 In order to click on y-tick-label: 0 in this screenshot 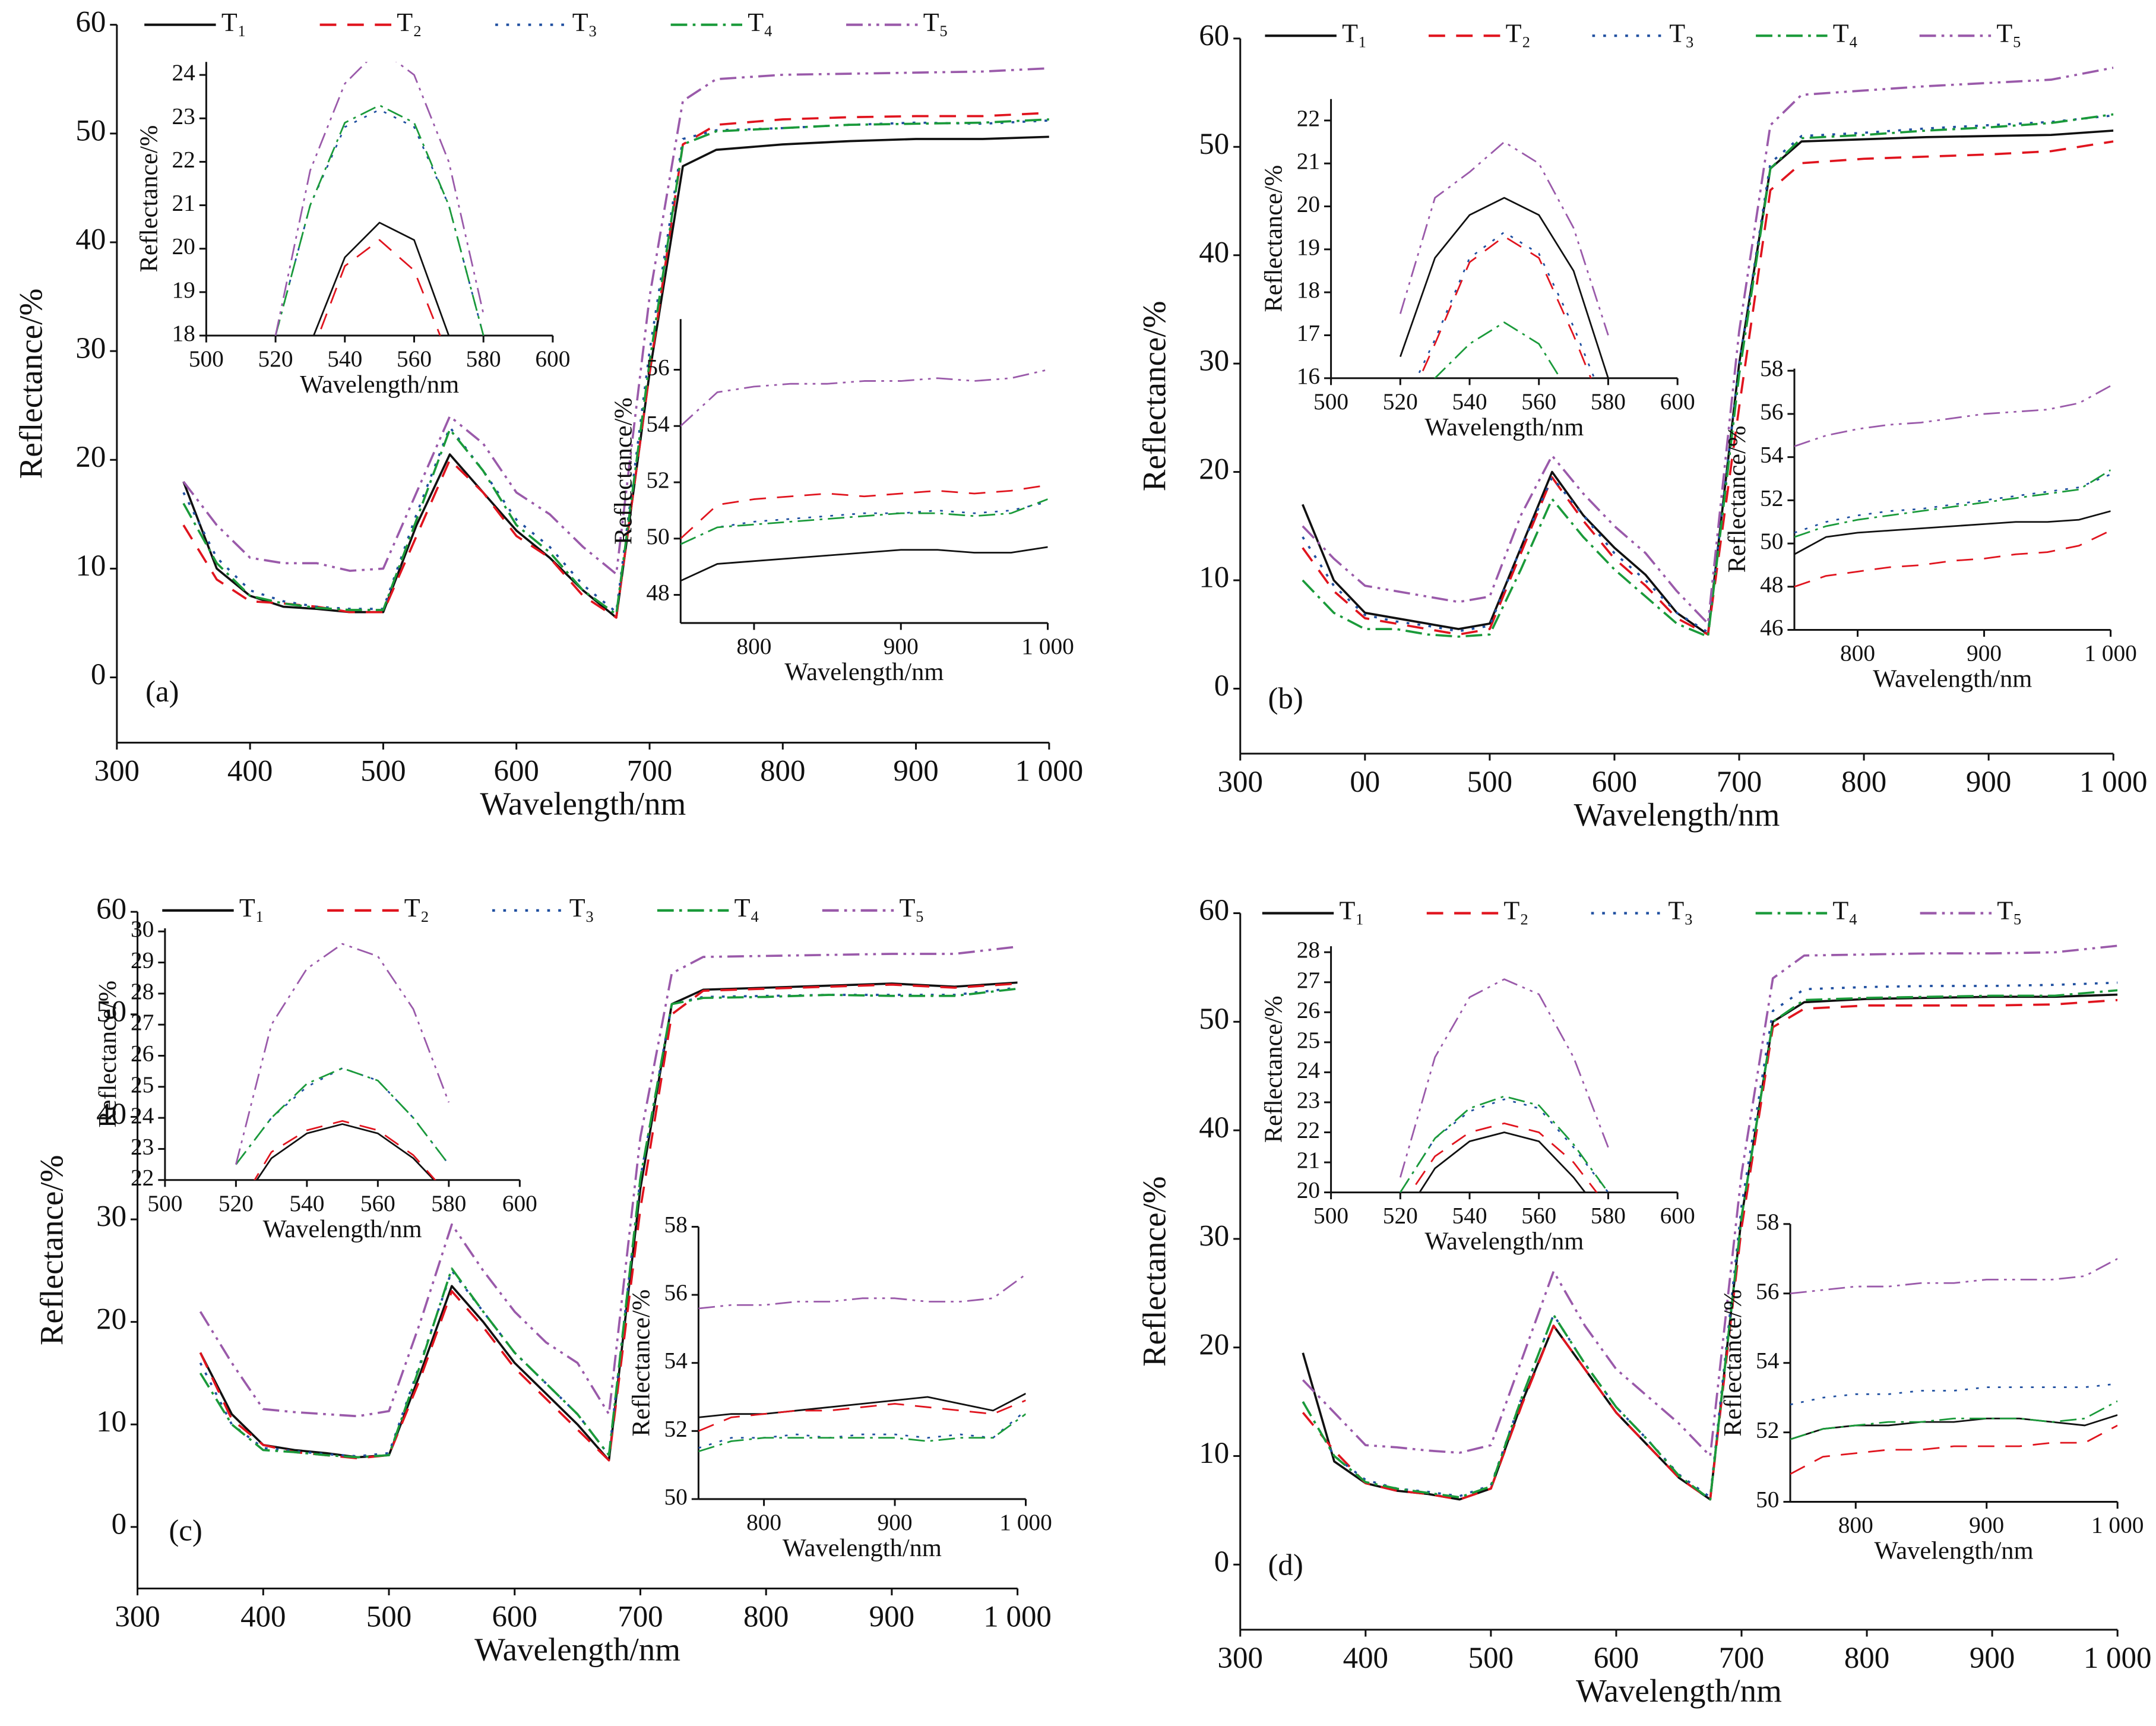, I will do `click(99, 674)`.